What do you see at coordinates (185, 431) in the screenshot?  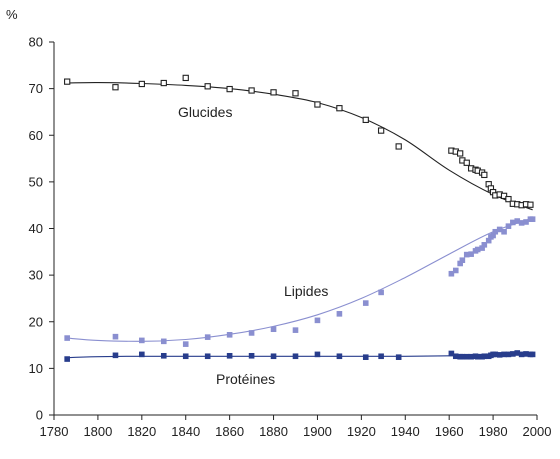 I see `x-tick-label: 1840` at bounding box center [185, 431].